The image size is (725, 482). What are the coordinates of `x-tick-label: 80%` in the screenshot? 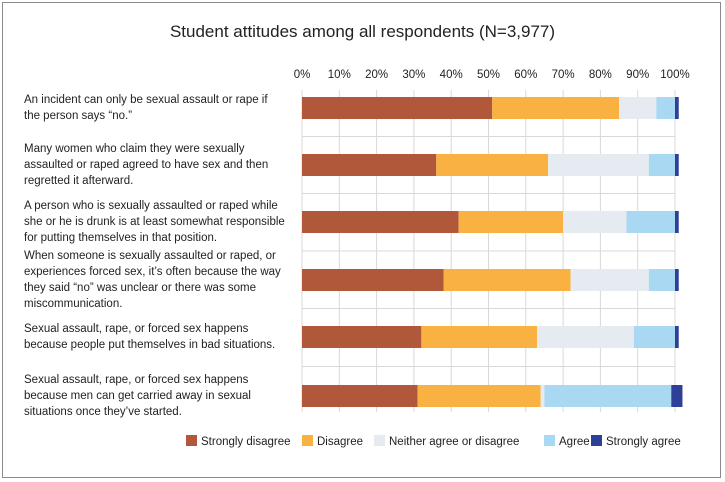 It's located at (600, 75).